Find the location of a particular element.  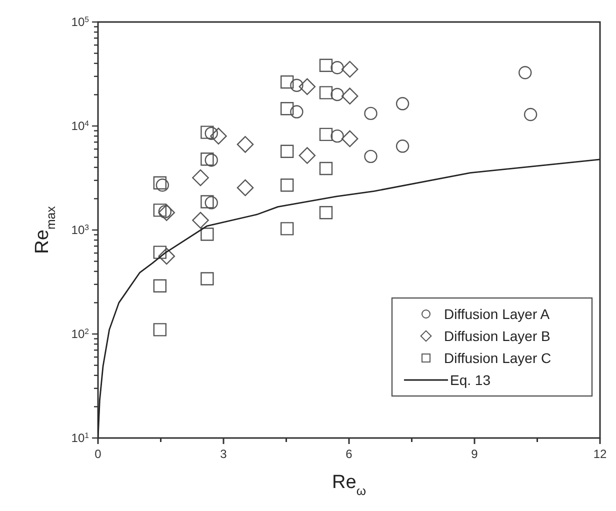

x-tick-label: 0 is located at coordinates (98, 454).